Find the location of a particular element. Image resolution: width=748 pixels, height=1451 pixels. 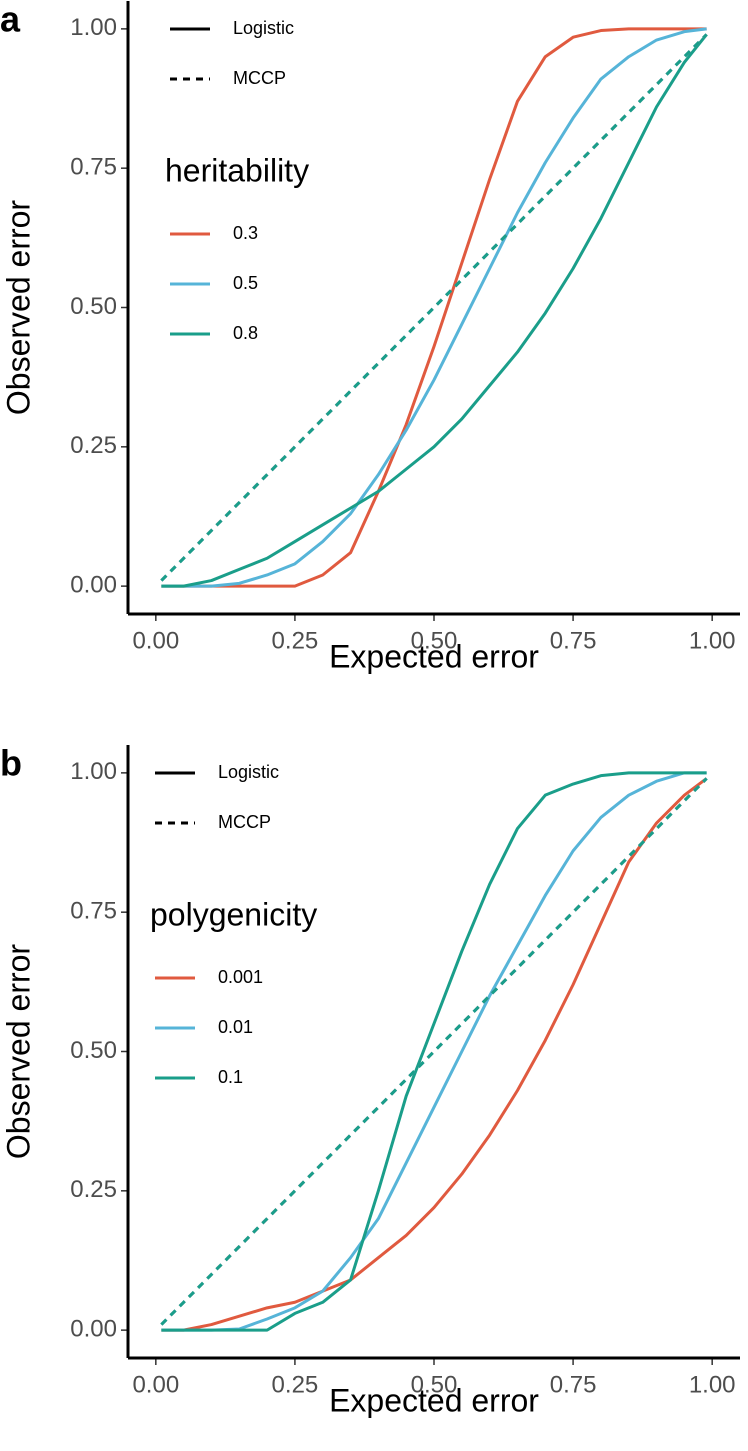

panel-label: a is located at coordinates (10, 20).